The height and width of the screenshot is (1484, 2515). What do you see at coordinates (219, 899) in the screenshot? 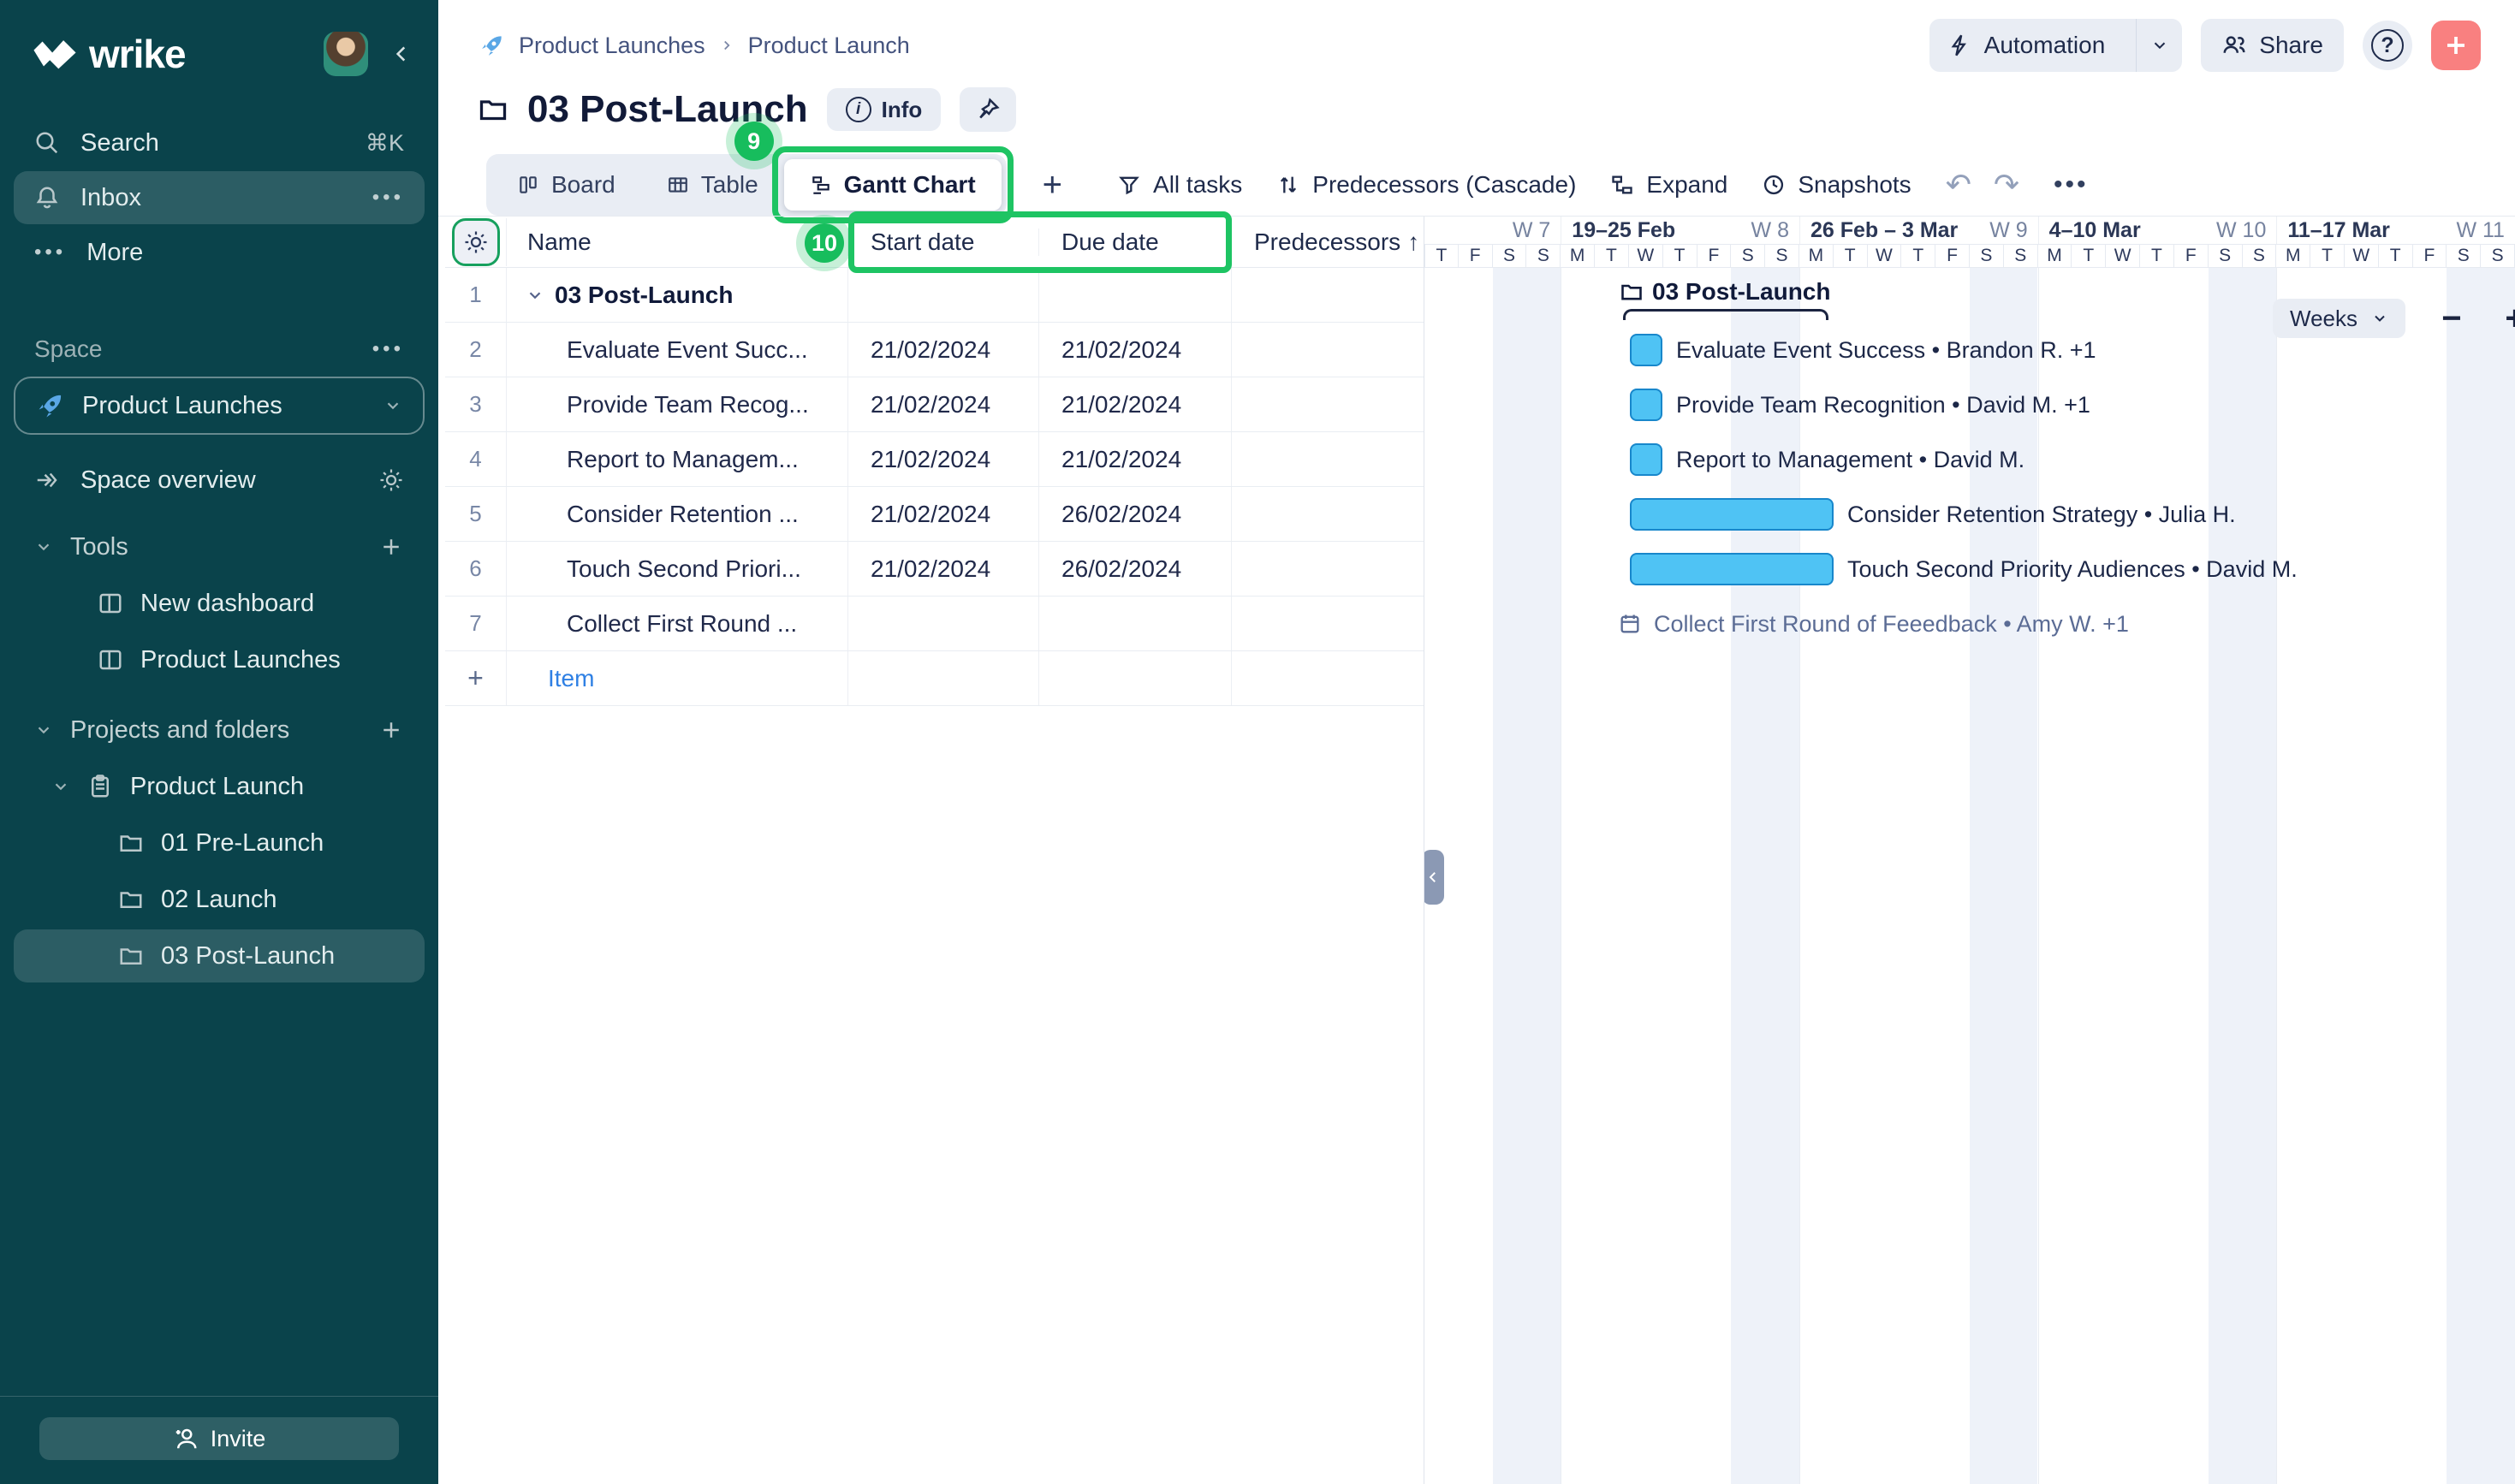
I see `sidebar-item-02-launch: 02 Launch` at bounding box center [219, 899].